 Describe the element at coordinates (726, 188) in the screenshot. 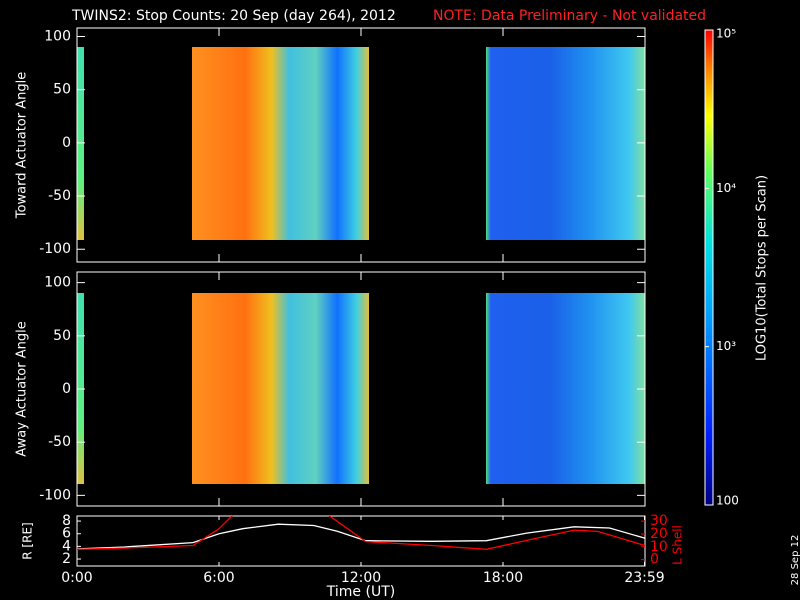

I see `colorbar-tick-label: 10⁴` at that location.